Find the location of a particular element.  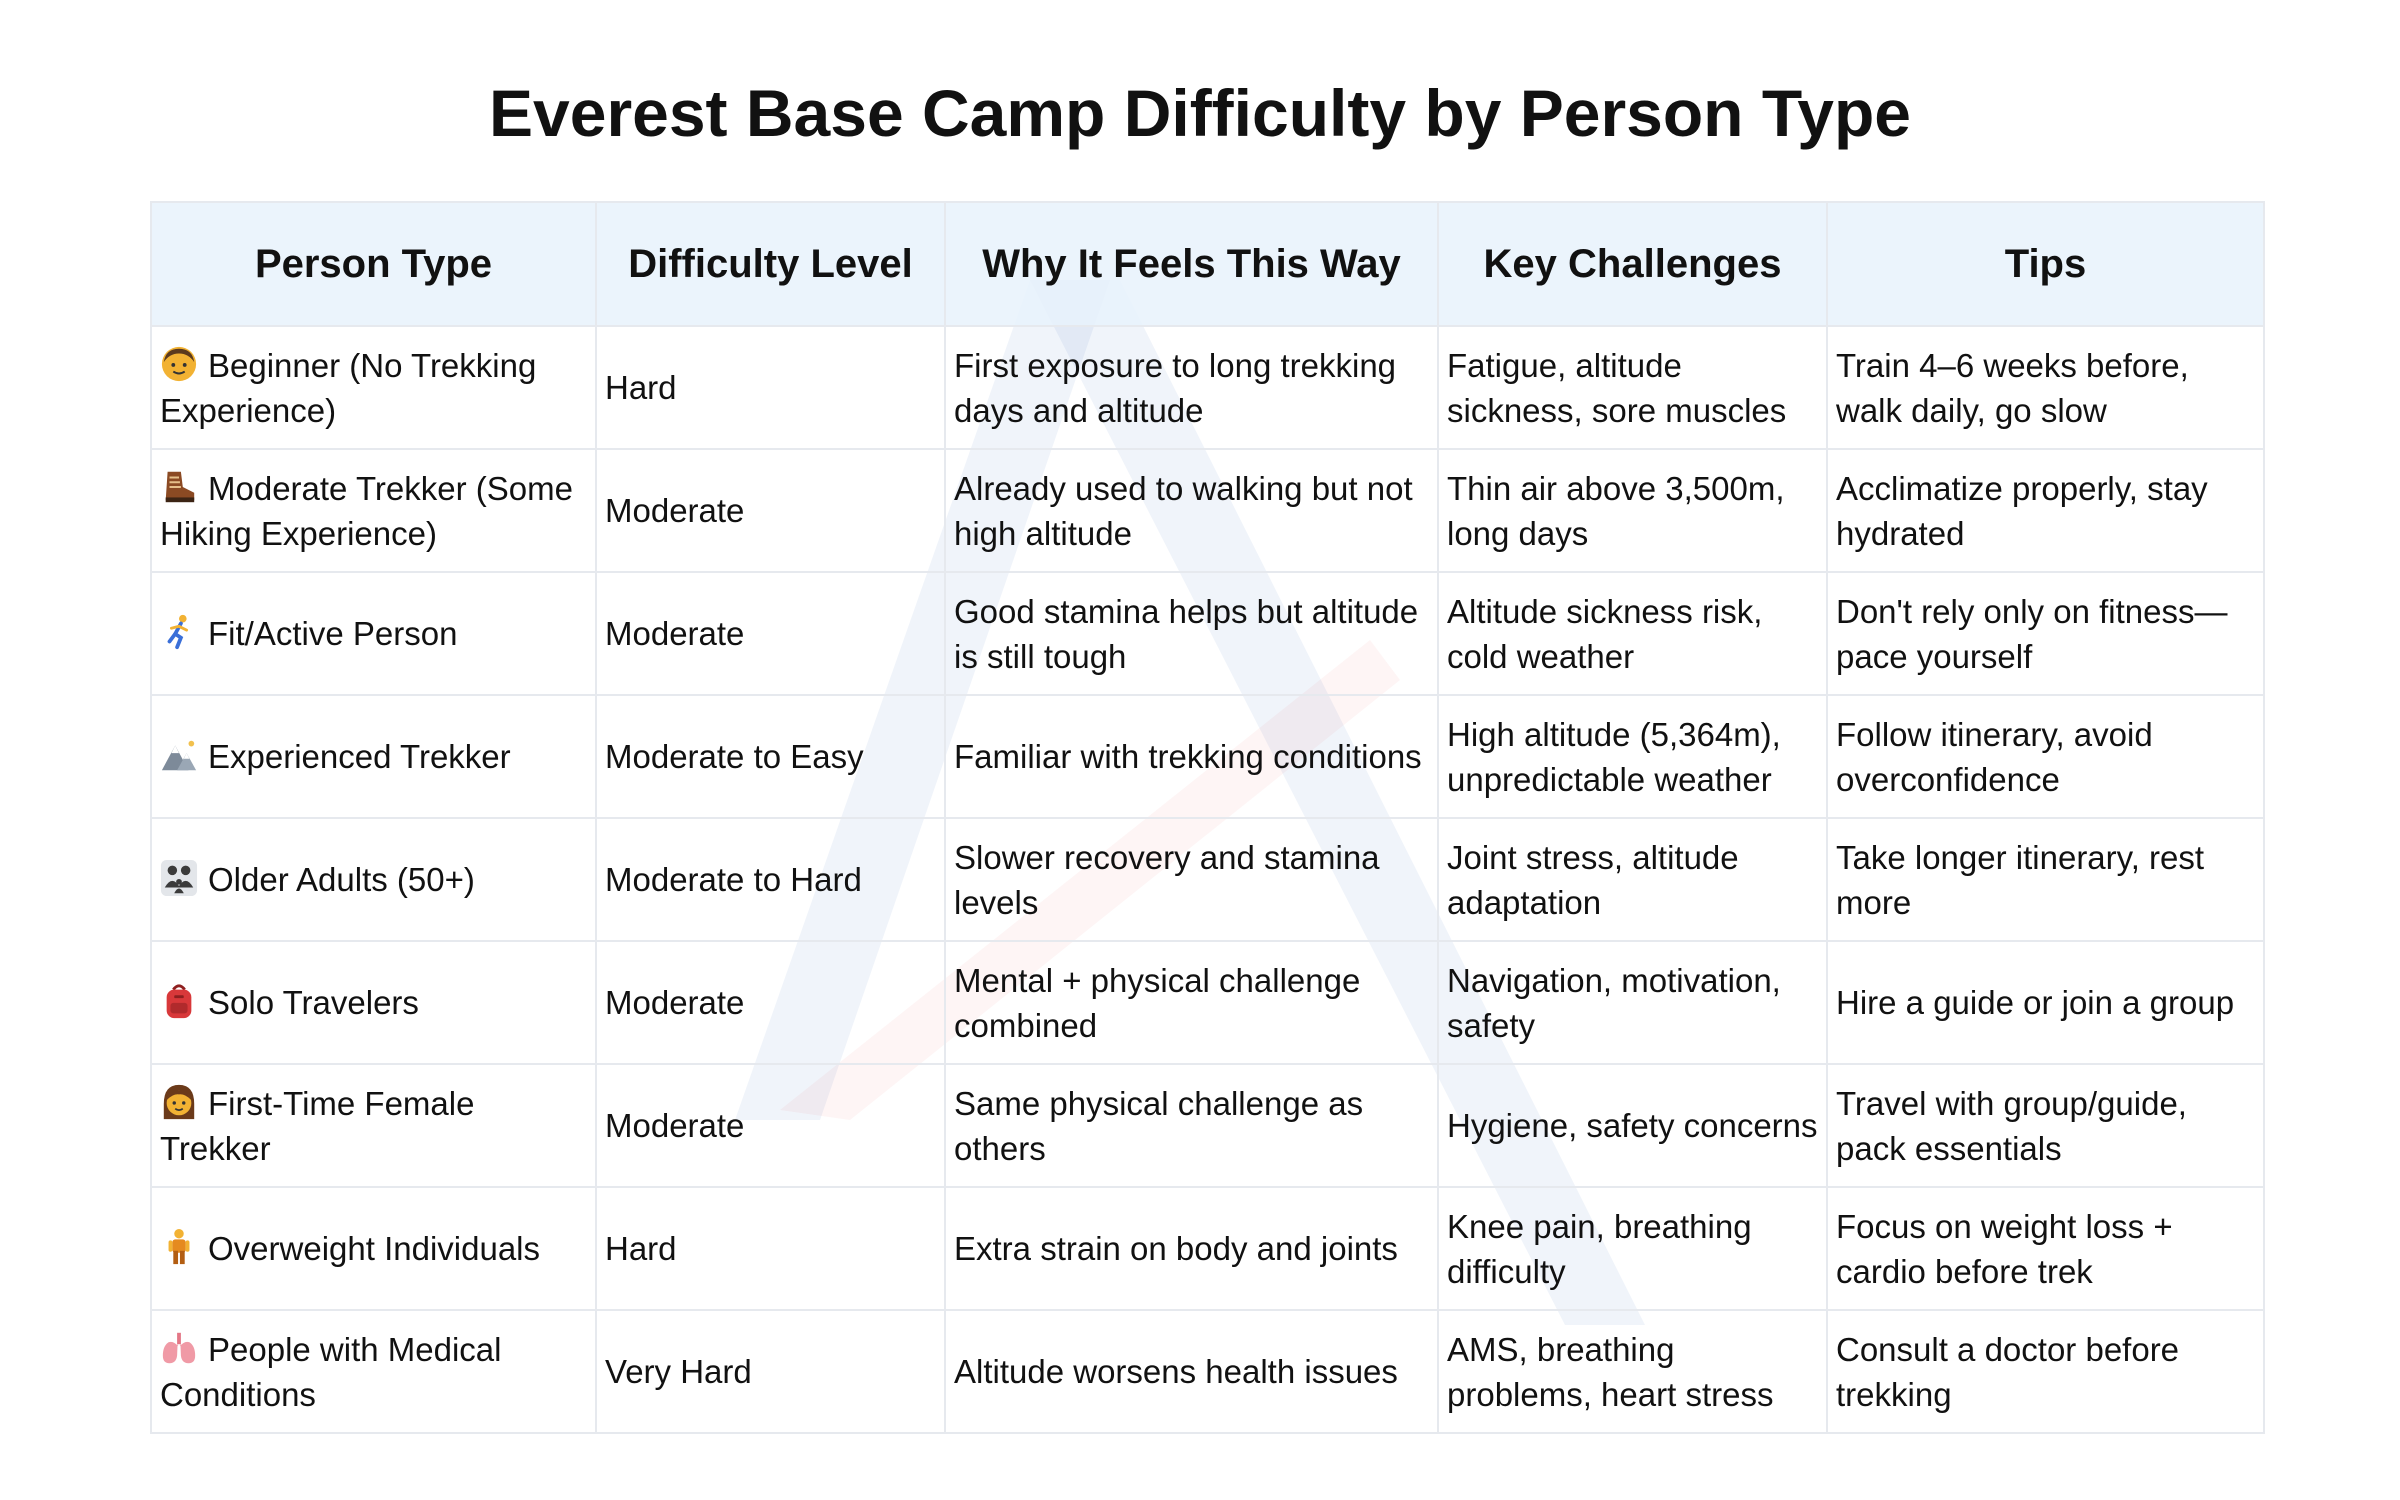

cell-tips: Acclimatize properly, stay hydrated is located at coordinates (2045, 510).